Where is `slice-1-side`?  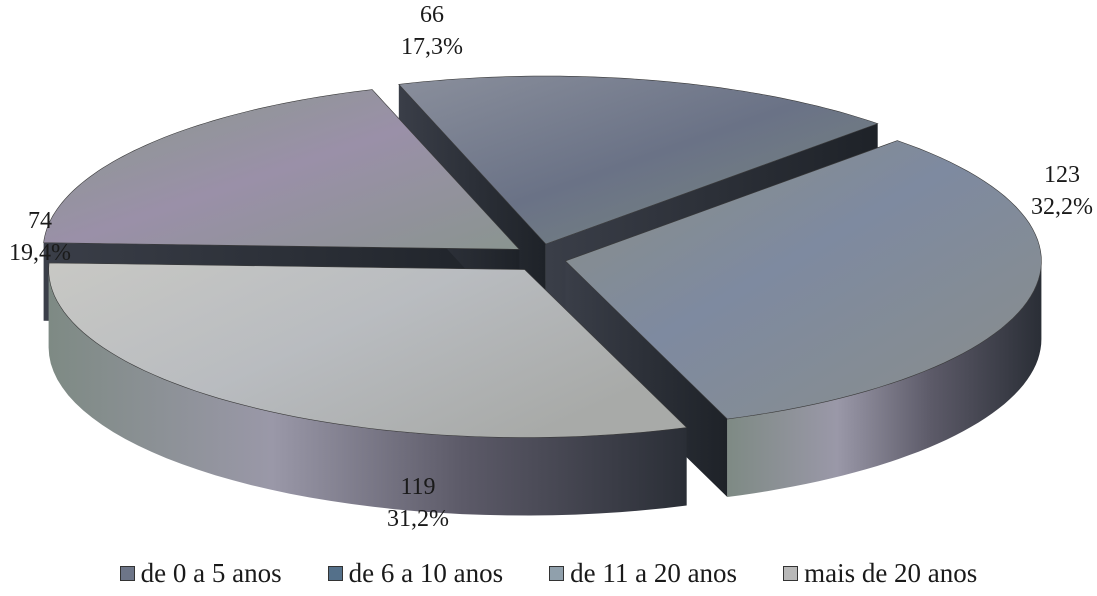
slice-1-side is located at coordinates (884, 379).